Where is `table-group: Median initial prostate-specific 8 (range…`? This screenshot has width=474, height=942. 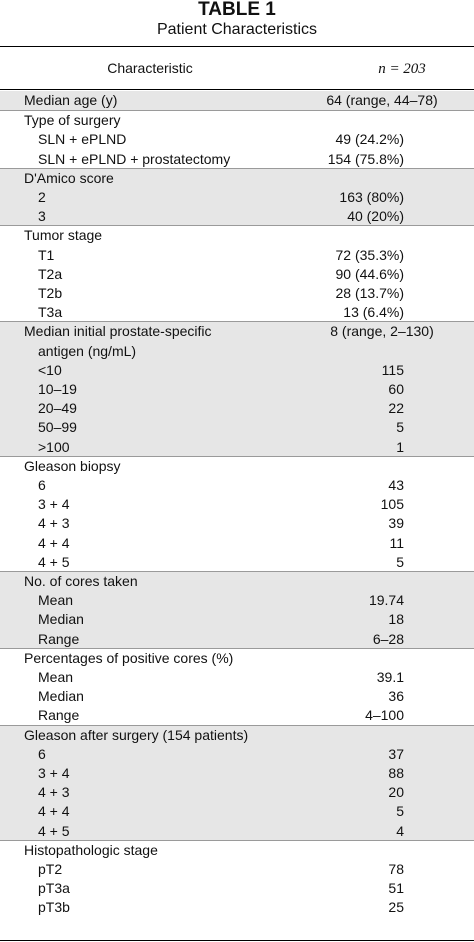 table-group: Median initial prostate-specific 8 (range… is located at coordinates (237, 389).